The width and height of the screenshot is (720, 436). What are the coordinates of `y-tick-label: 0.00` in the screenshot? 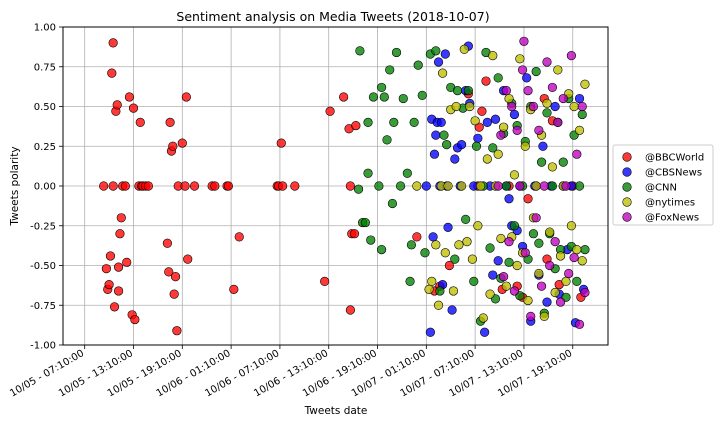 It's located at (45, 187).